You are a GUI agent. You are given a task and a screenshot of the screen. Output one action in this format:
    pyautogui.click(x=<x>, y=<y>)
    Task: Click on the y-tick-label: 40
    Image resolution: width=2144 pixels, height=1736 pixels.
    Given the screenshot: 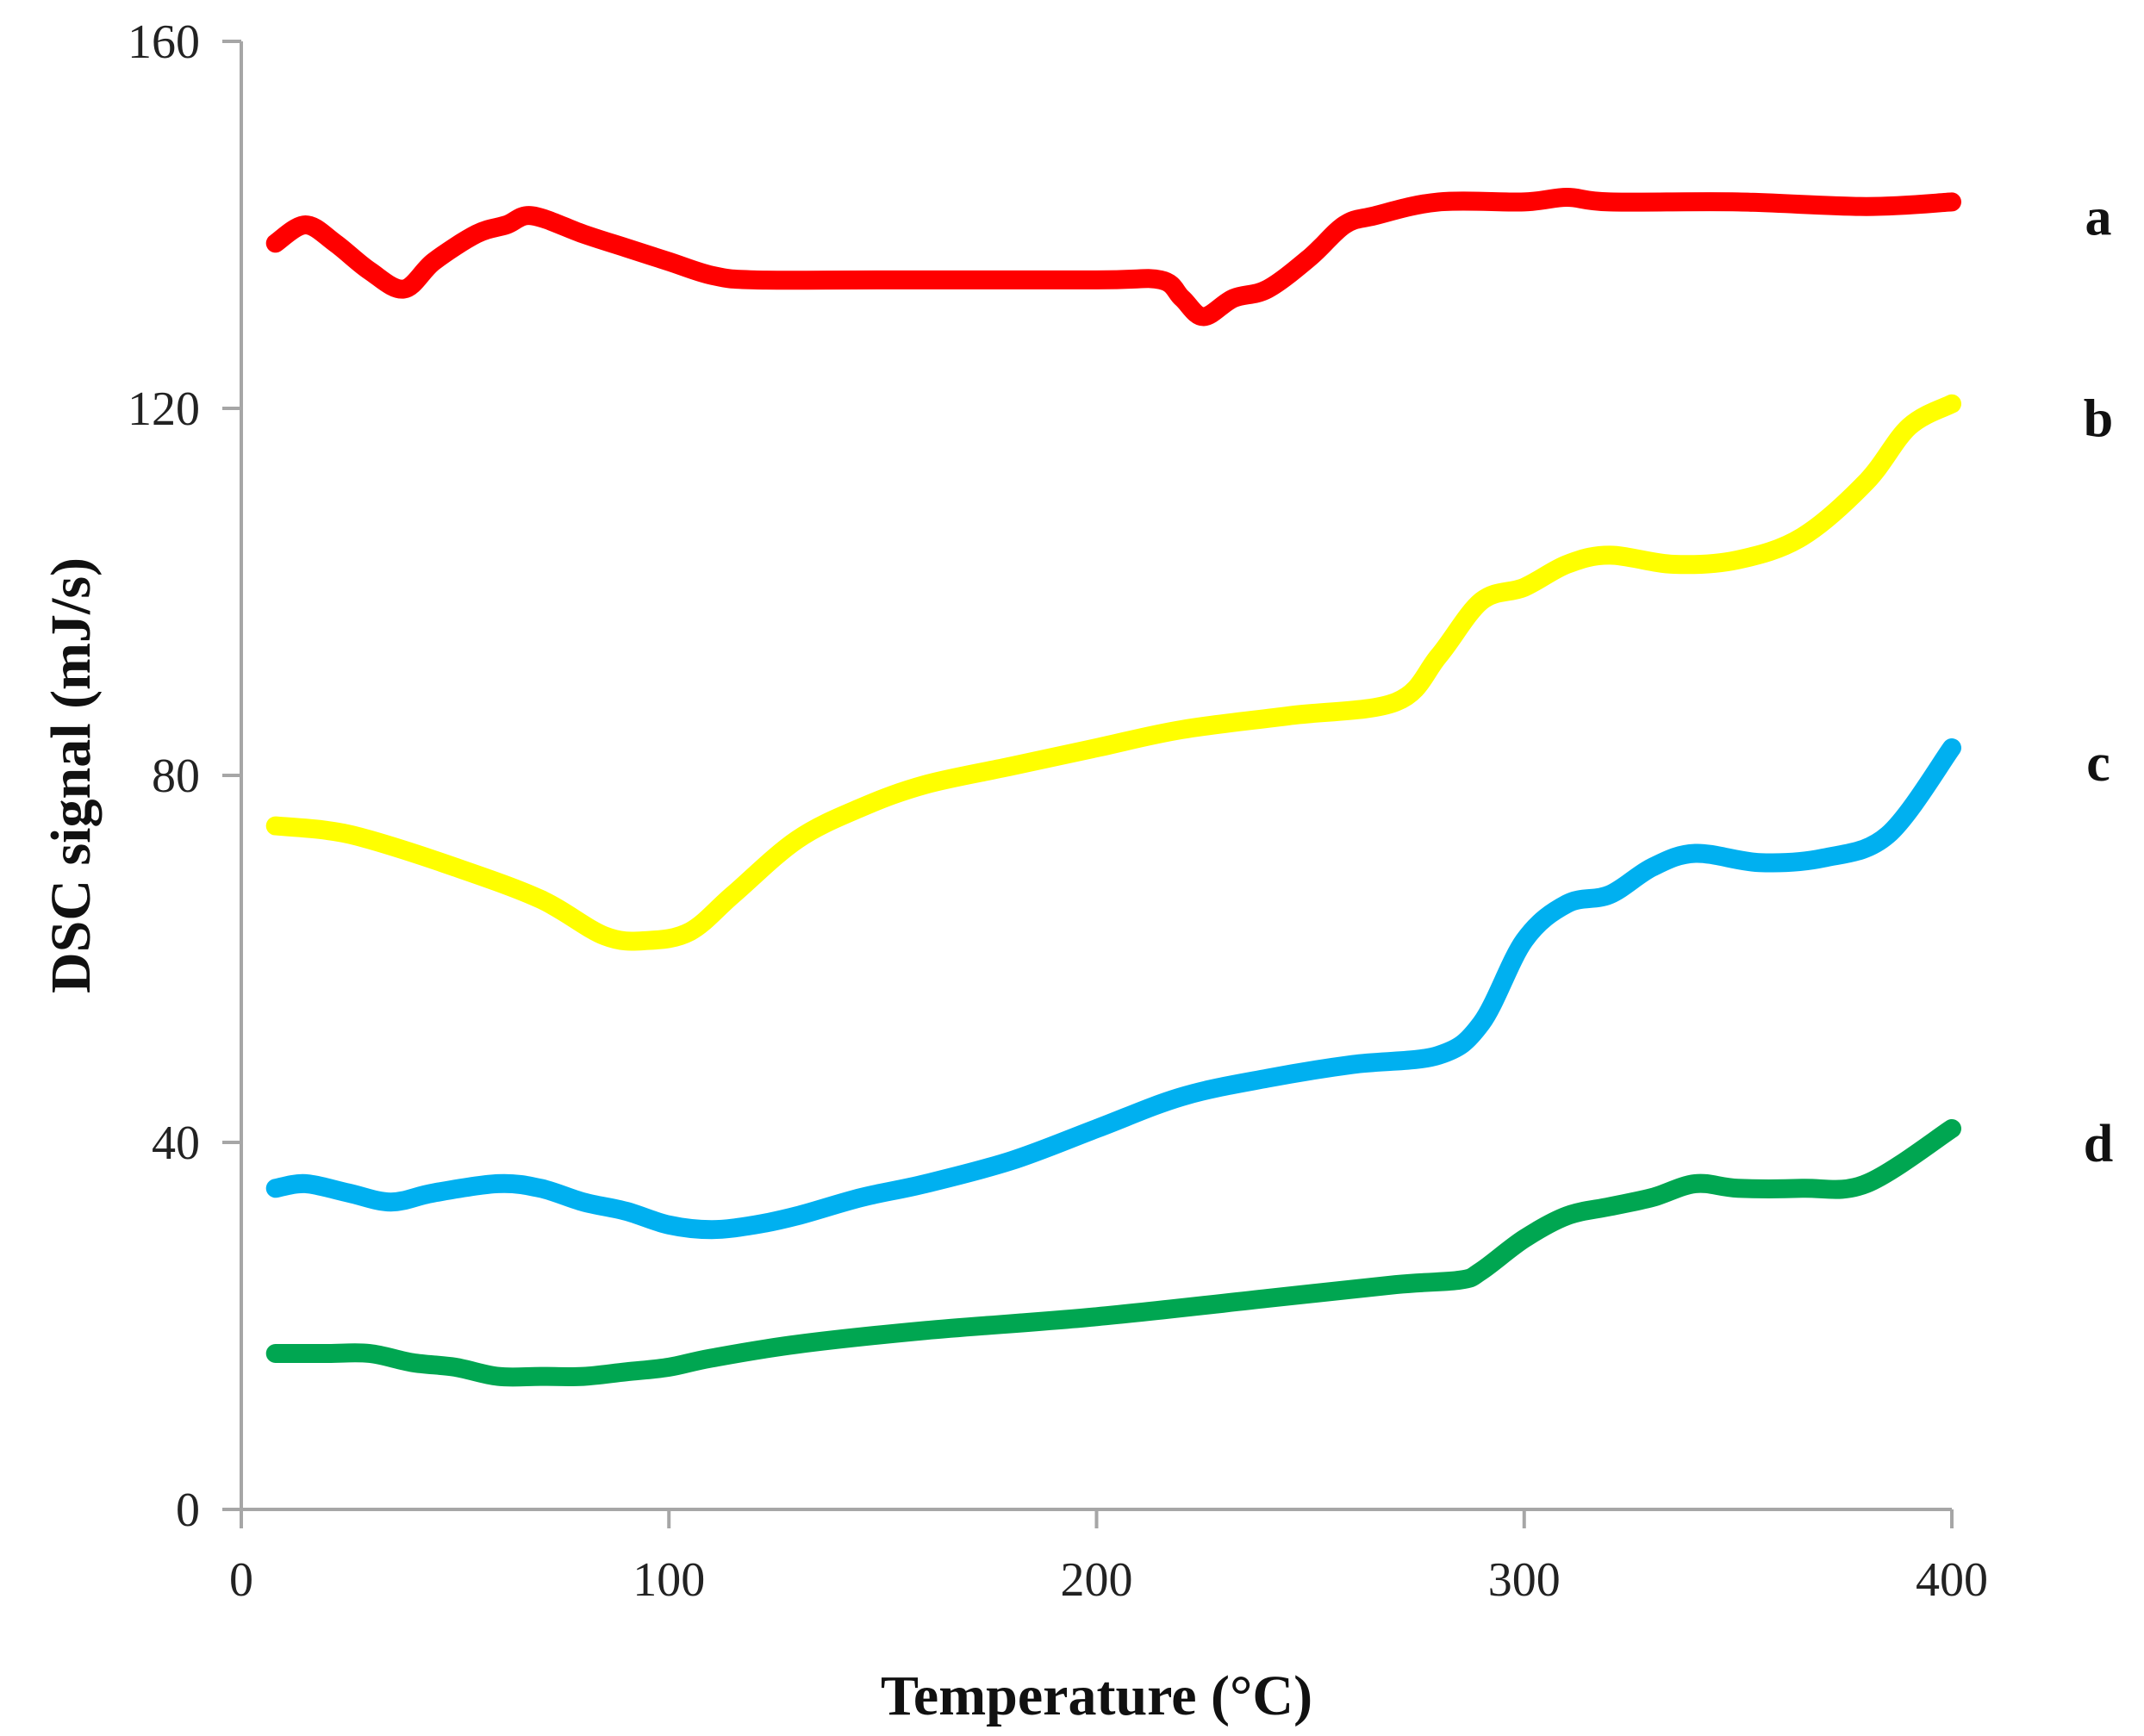 What is the action you would take?
    pyautogui.click(x=176, y=1144)
    